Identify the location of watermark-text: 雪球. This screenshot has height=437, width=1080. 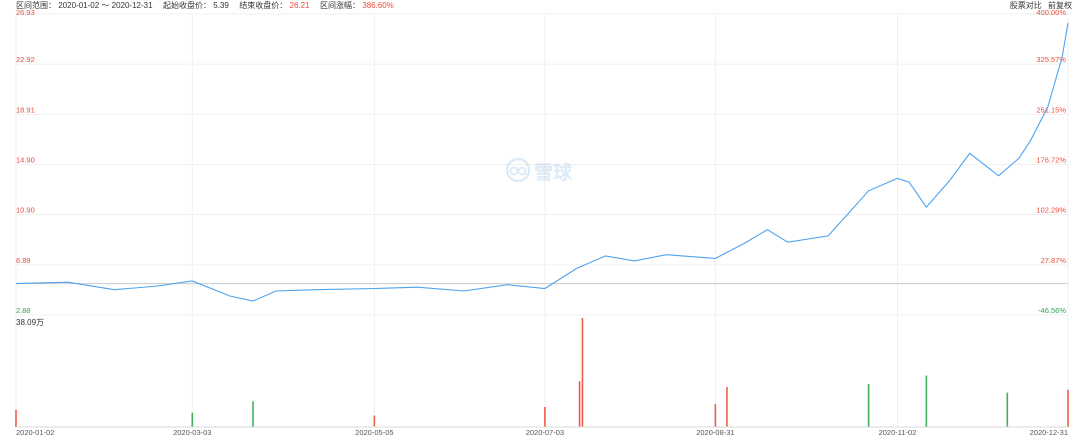
(553, 172).